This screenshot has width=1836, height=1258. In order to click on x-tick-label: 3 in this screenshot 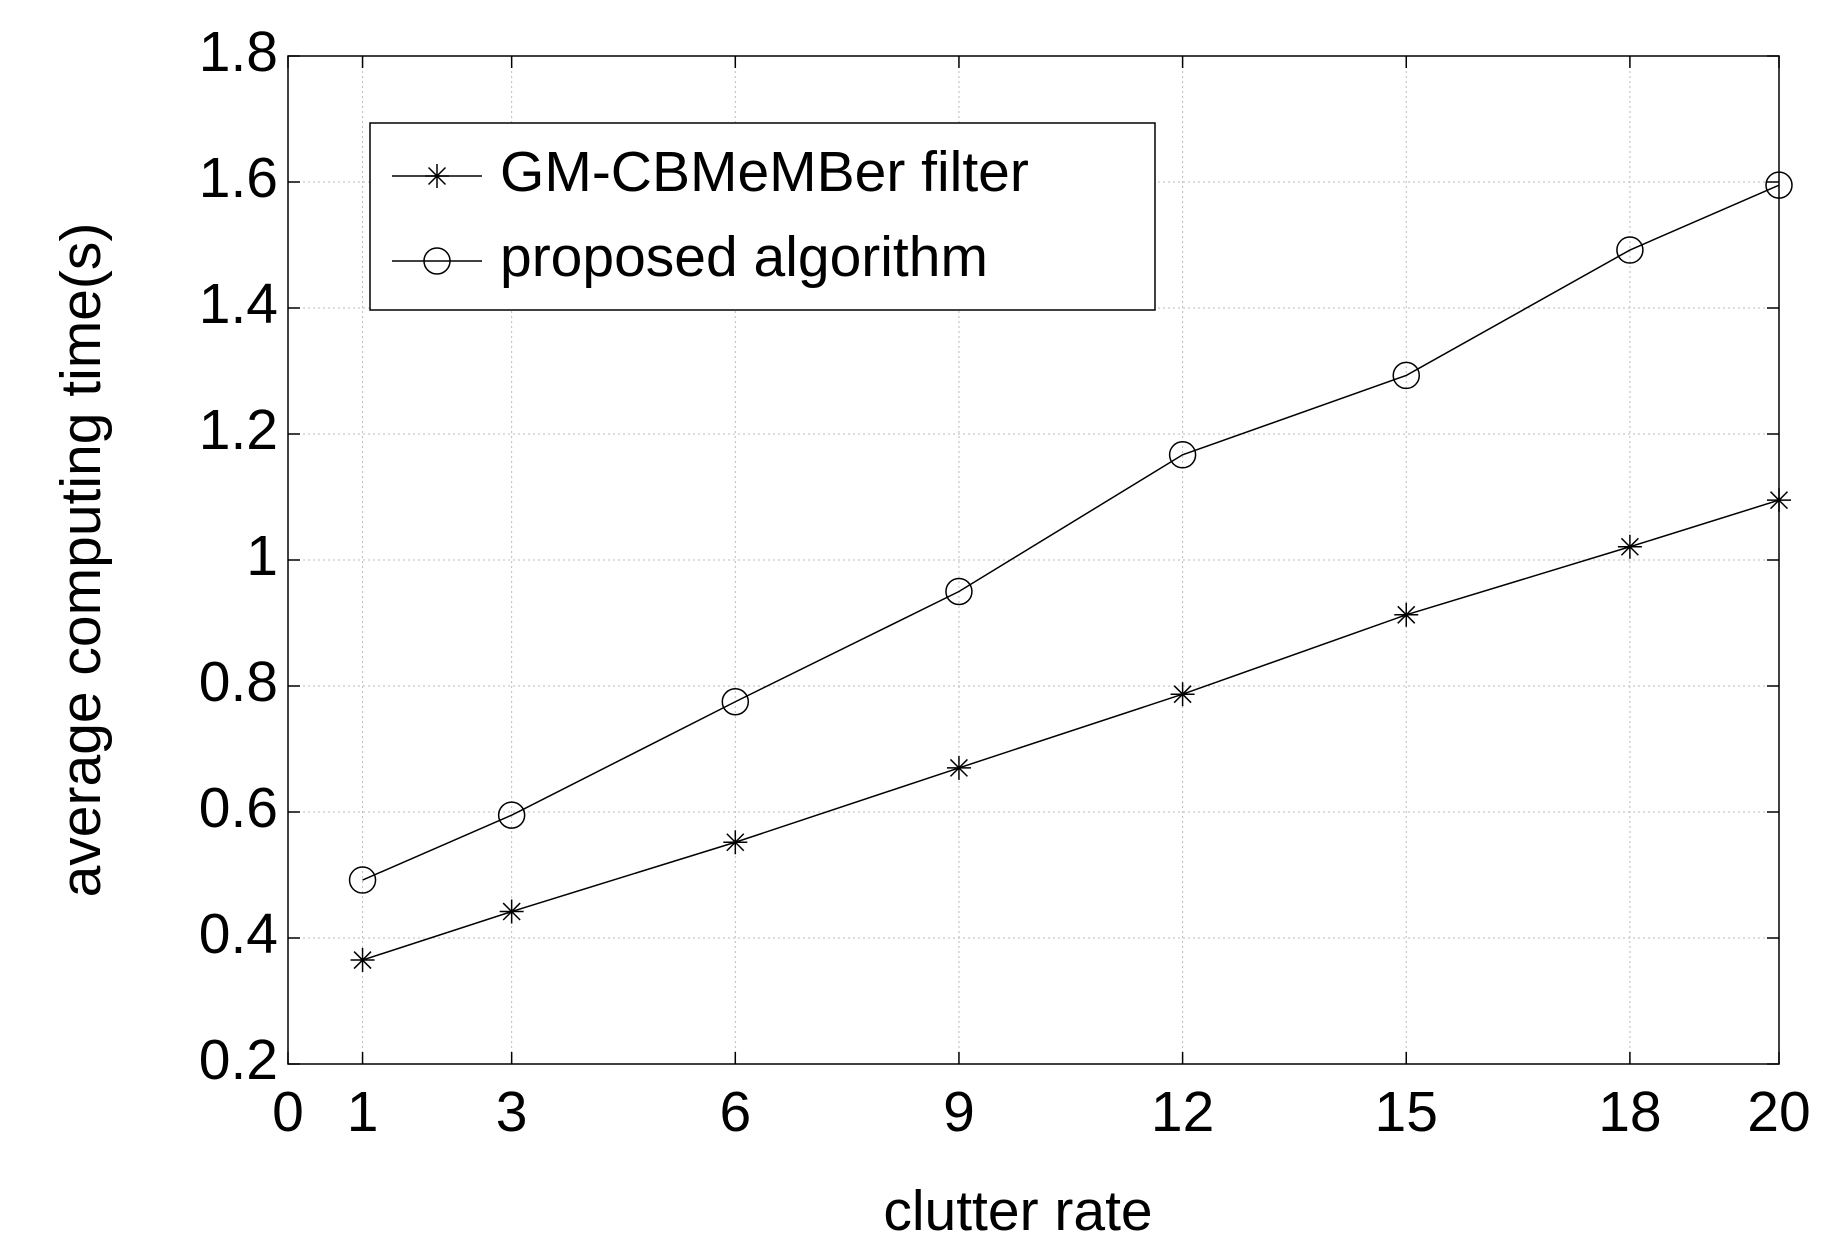, I will do `click(512, 1112)`.